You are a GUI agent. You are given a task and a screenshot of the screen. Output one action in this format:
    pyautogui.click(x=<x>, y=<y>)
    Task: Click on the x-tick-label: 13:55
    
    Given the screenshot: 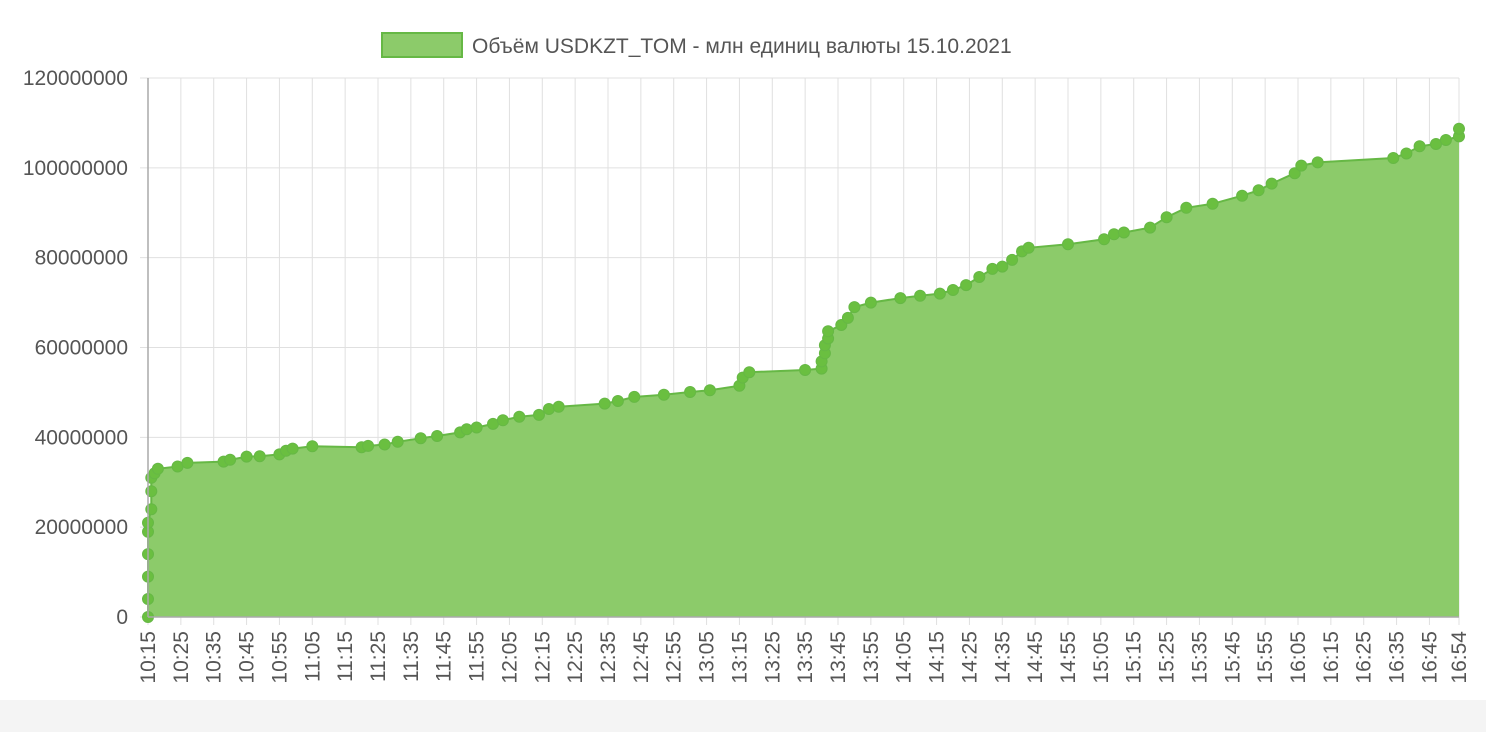 What is the action you would take?
    pyautogui.click(x=871, y=657)
    